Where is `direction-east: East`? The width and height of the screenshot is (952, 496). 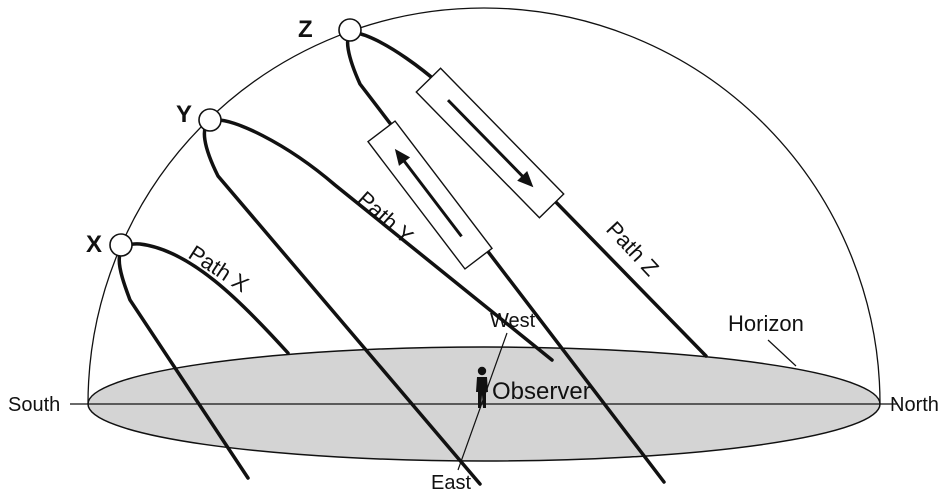
direction-east: East is located at coordinates (451, 483).